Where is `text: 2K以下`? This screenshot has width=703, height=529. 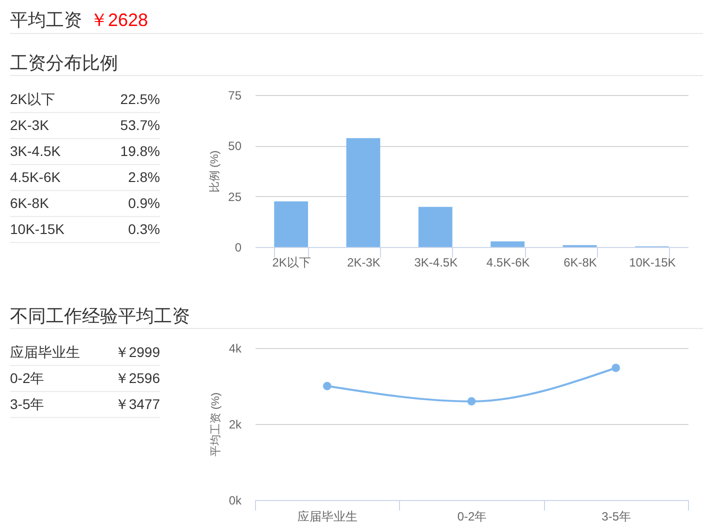
text: 2K以下 is located at coordinates (33, 99).